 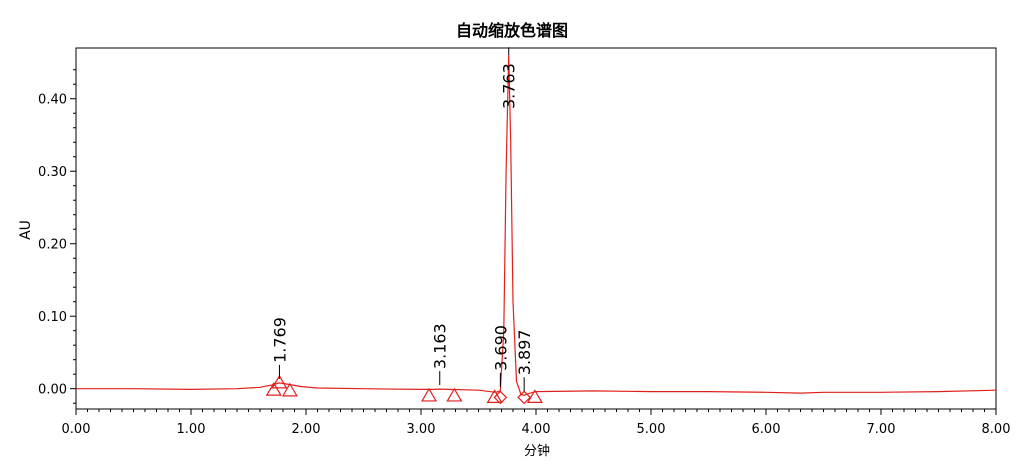 What do you see at coordinates (57, 236) in the screenshot?
I see `y-axis-ticks: 0.00 0.10 0.20 0.30 0.40` at bounding box center [57, 236].